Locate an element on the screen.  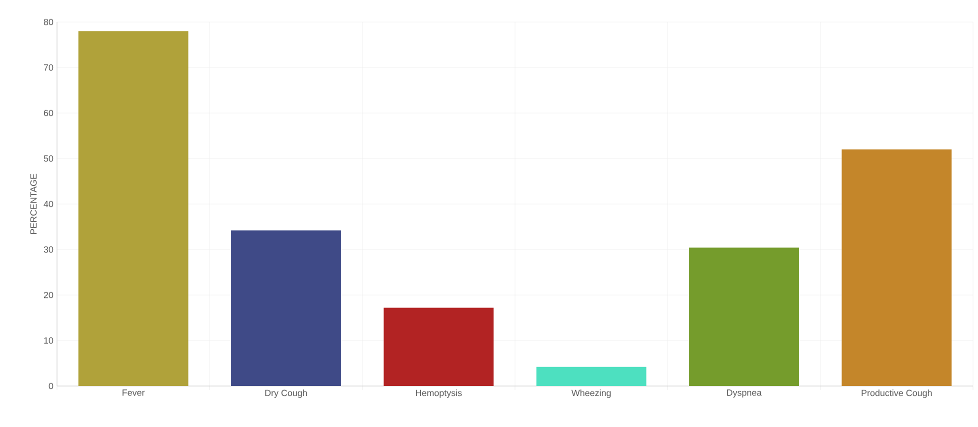
x-tick-label: Dry Cough is located at coordinates (286, 394).